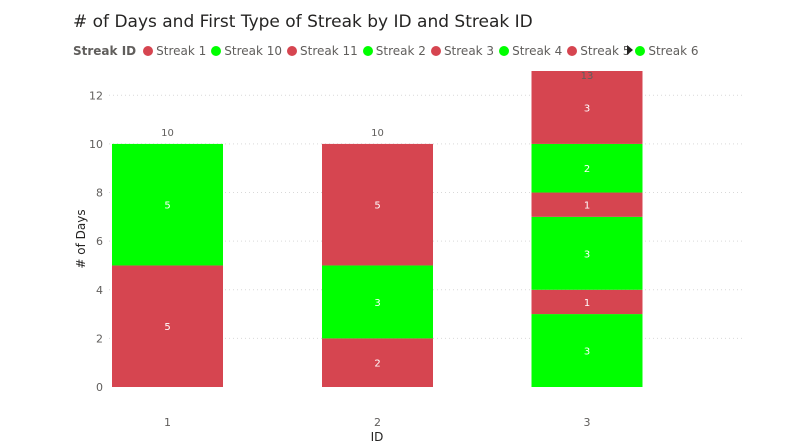  Describe the element at coordinates (253, 51) in the screenshot. I see `legend-label: Streak 10` at that location.